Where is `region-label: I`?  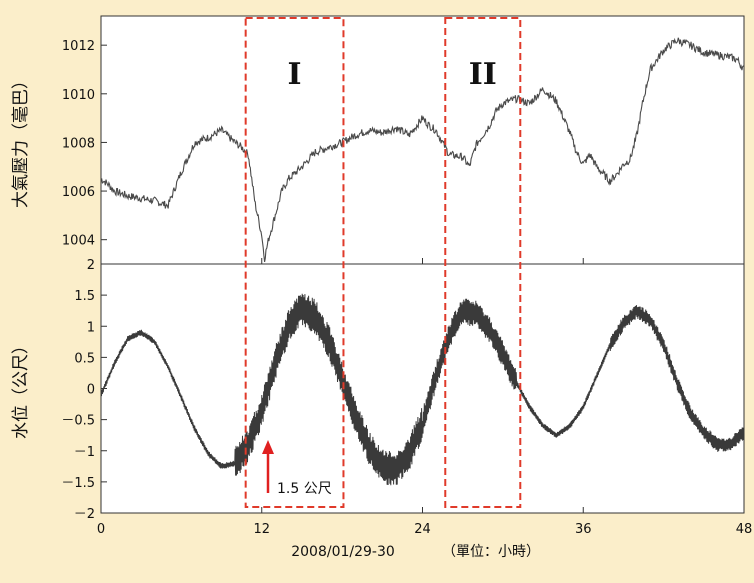
region-label: I is located at coordinates (295, 74).